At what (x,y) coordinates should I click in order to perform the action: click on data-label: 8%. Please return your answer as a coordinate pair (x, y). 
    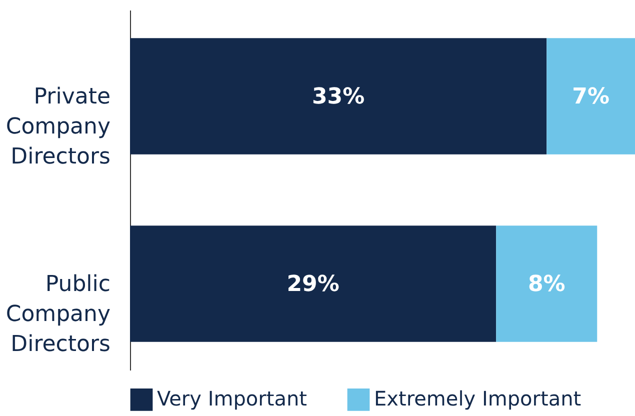
    Looking at the image, I should click on (547, 284).